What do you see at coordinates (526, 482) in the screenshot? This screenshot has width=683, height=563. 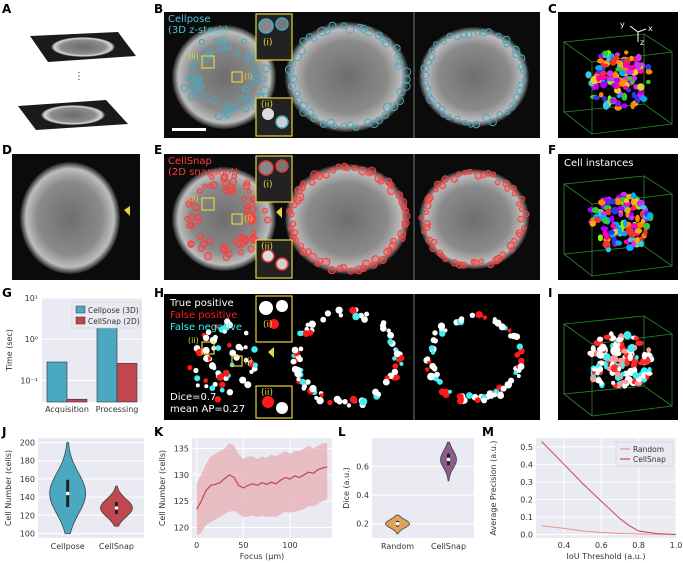 I see `y-tick-label: 0.3` at bounding box center [526, 482].